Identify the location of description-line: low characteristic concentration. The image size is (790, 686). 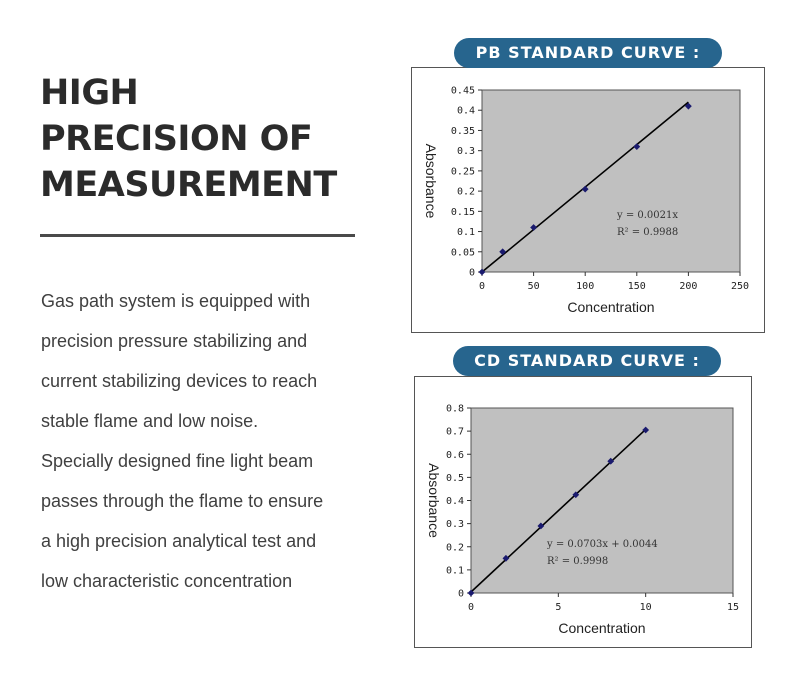
(167, 581).